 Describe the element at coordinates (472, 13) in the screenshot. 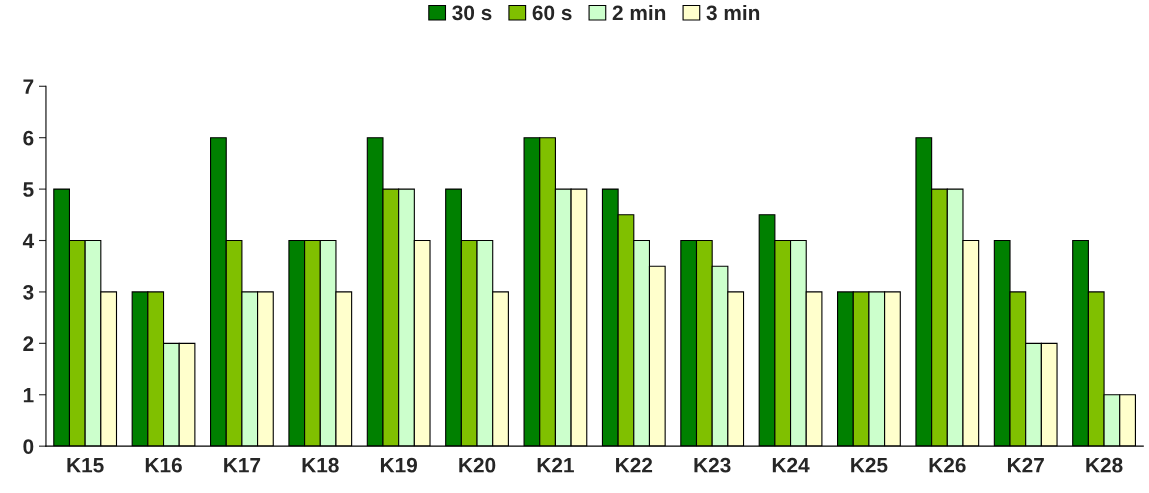

I see `legend-label: 30 s` at that location.